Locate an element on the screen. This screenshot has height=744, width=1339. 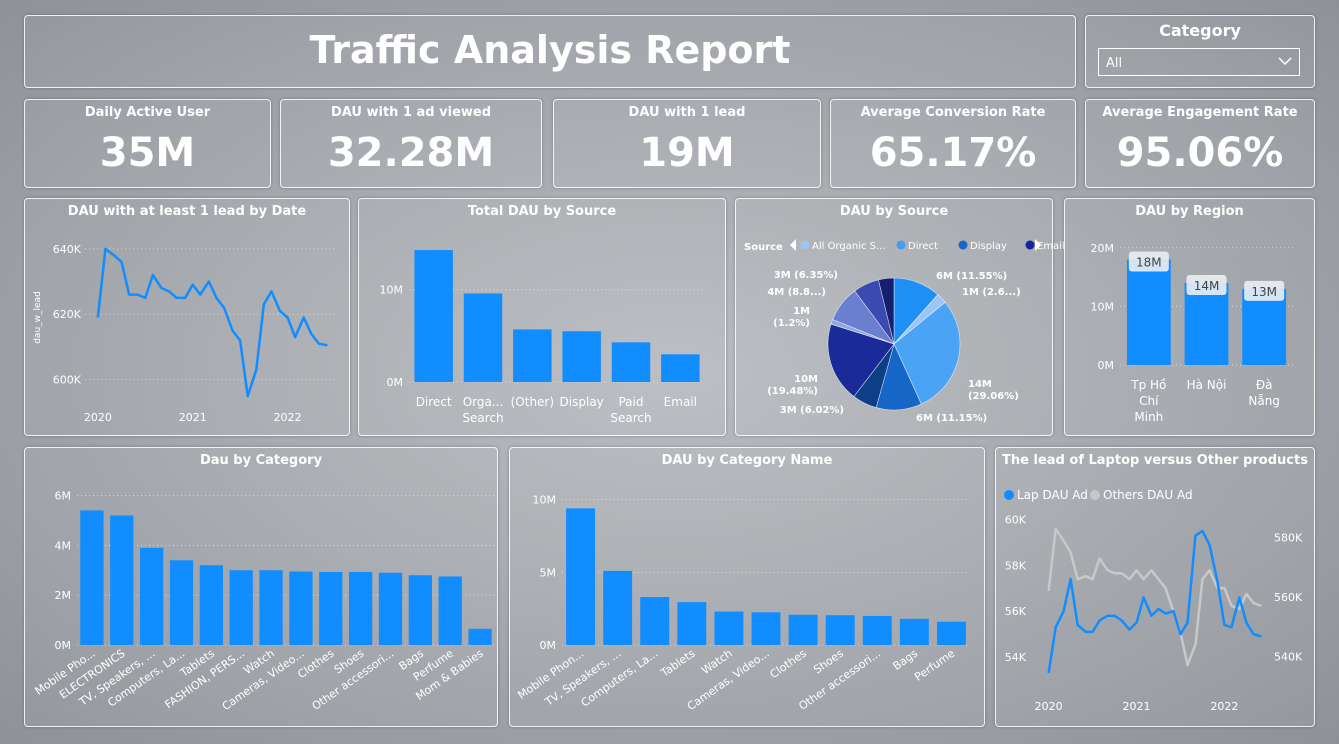
x-tick-label-line: Display is located at coordinates (582, 402).